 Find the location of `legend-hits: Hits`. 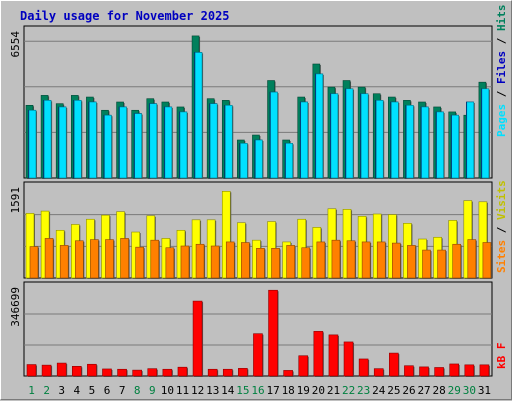

legend-hits: Hits is located at coordinates (501, 18).